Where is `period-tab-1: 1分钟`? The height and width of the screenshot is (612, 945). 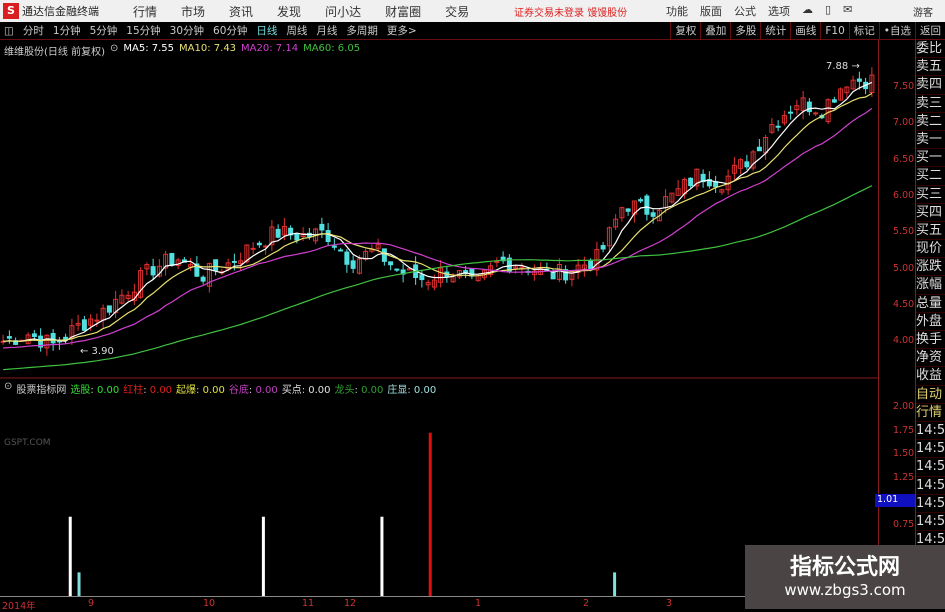 period-tab-1: 1分钟 is located at coordinates (66, 31).